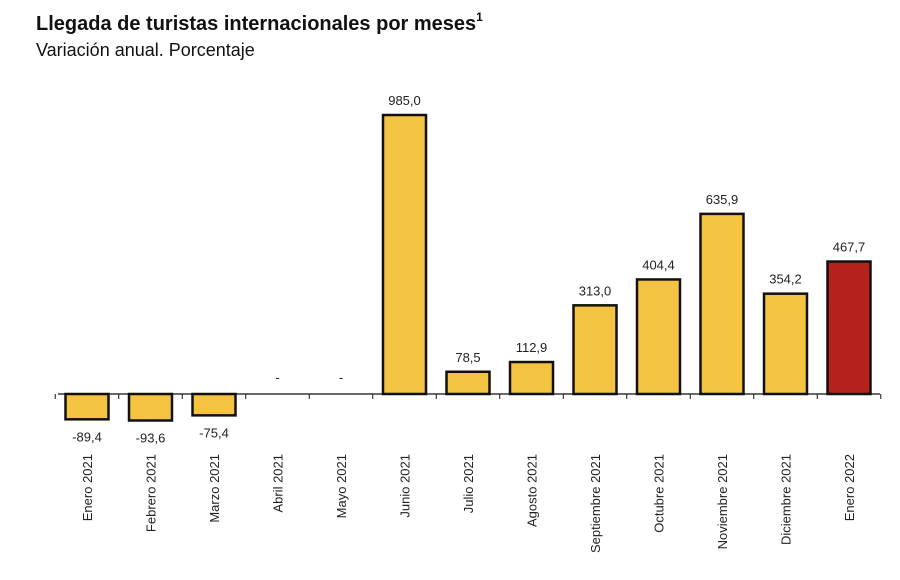 The width and height of the screenshot is (900, 580). What do you see at coordinates (214, 432) in the screenshot?
I see `data-label: -75,4` at bounding box center [214, 432].